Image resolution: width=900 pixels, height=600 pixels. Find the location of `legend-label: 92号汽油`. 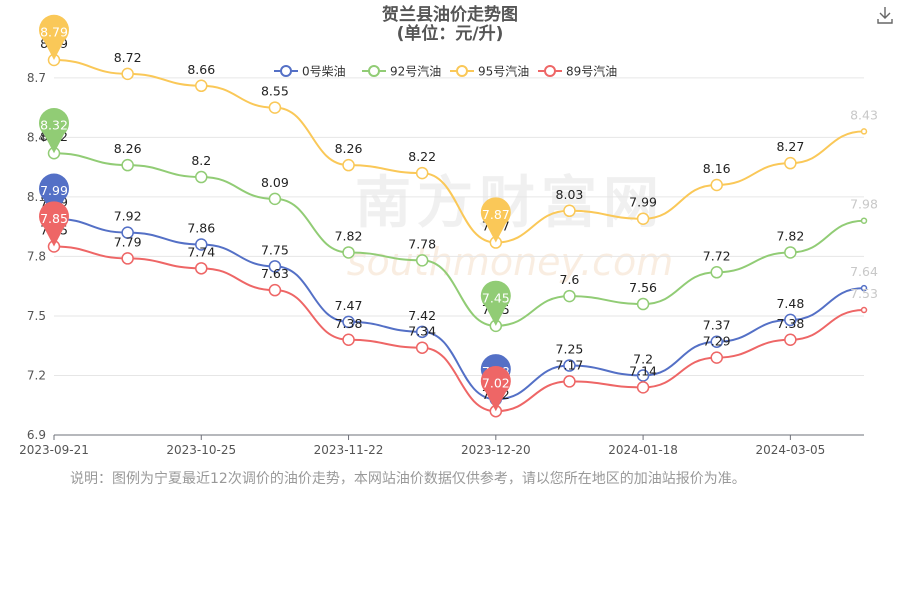

legend-label: 92号汽油 is located at coordinates (415, 71).